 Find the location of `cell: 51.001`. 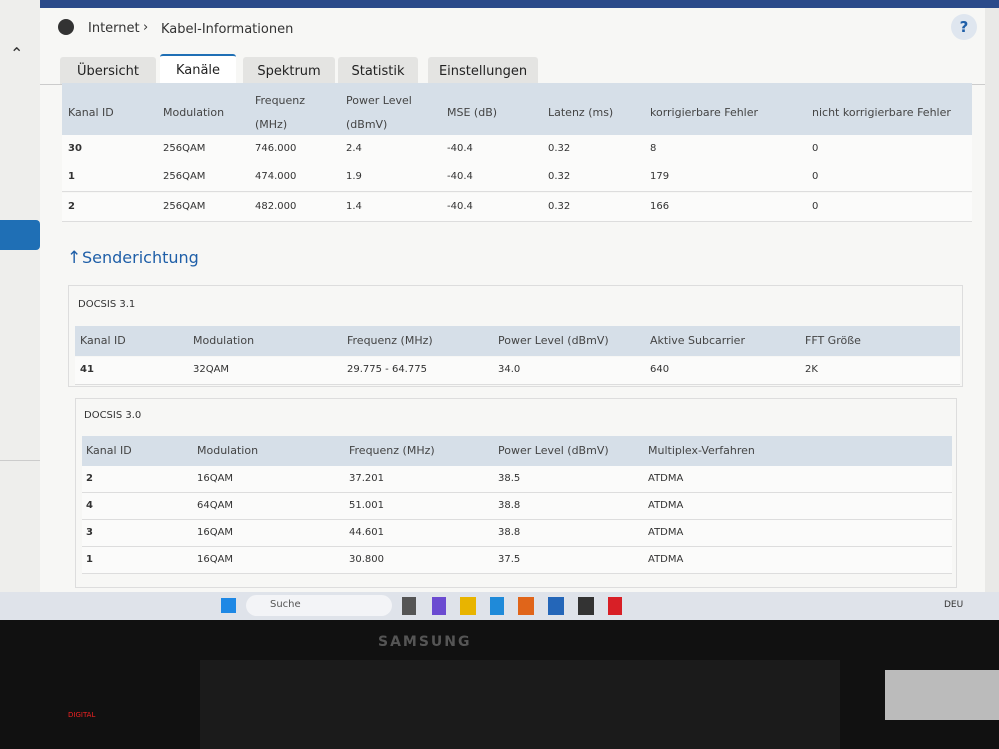

cell: 51.001 is located at coordinates (366, 505).